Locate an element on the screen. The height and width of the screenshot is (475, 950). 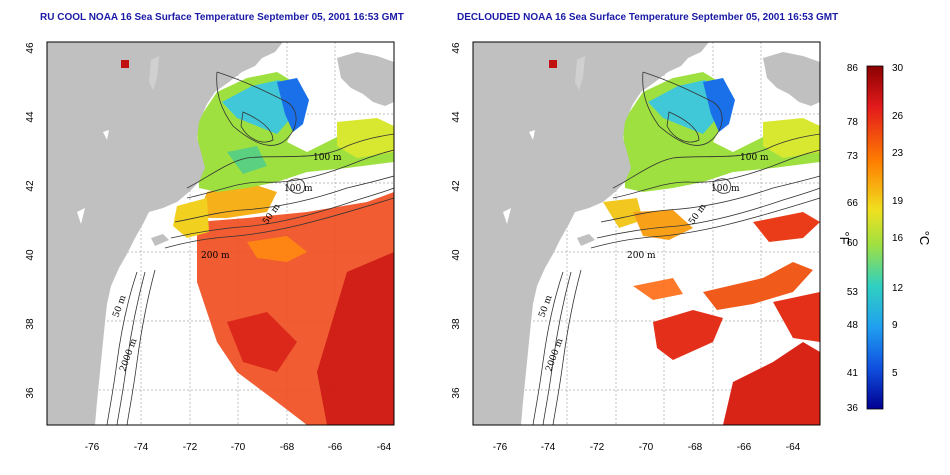
celsius-tick: 26 is located at coordinates (898, 116).